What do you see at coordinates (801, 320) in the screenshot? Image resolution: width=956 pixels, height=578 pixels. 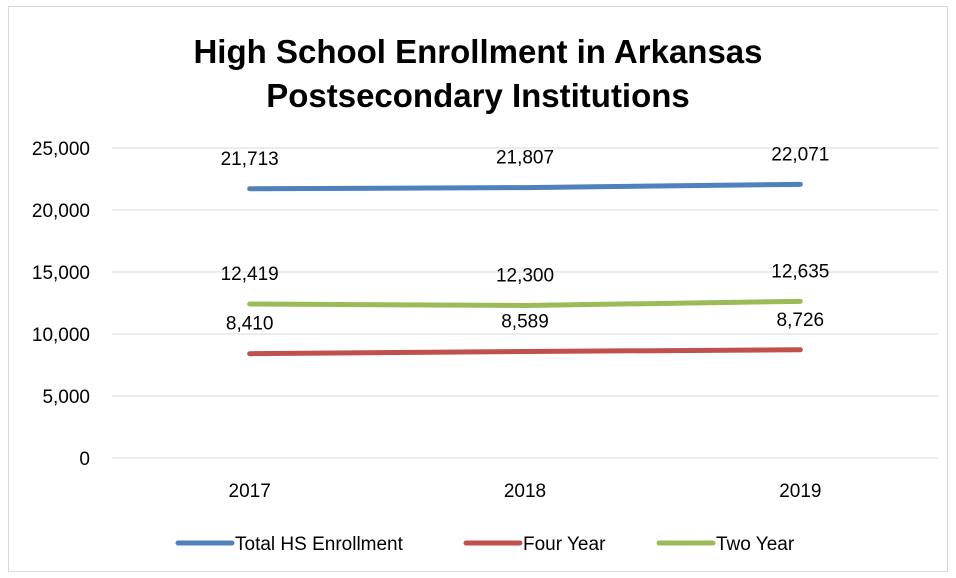 I see `data-label: 8,726` at bounding box center [801, 320].